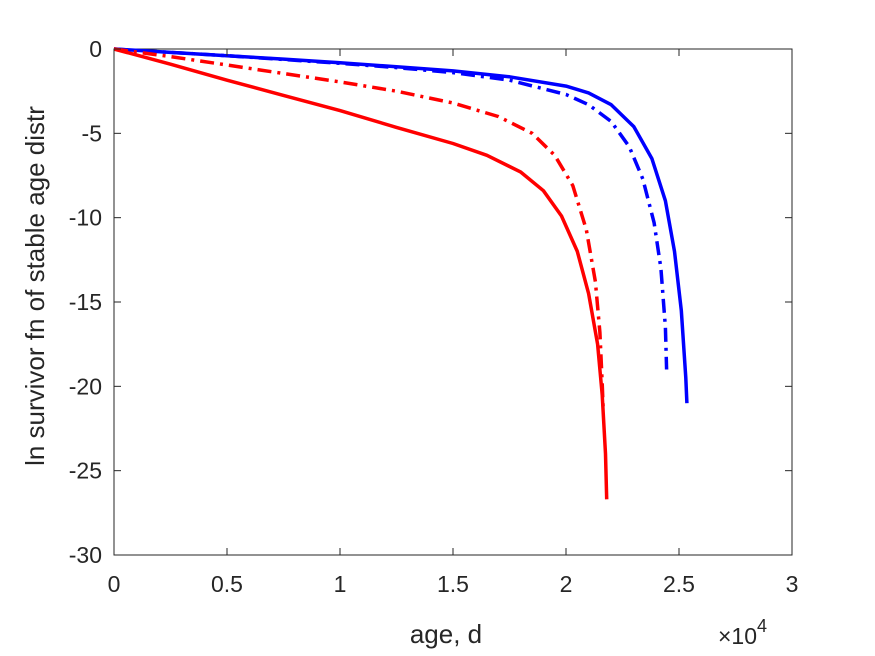 The height and width of the screenshot is (656, 875). I want to click on x-axis-exponent: ×10⁴, so click(742, 632).